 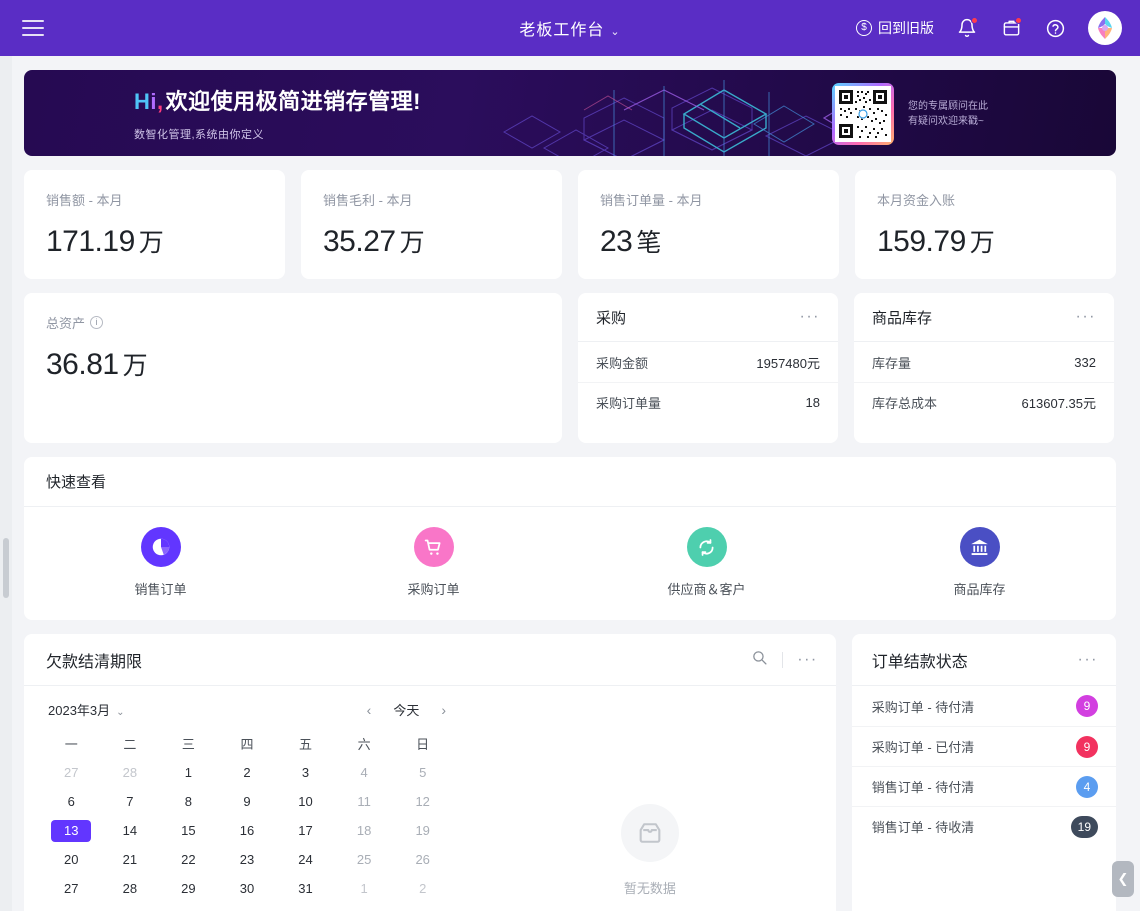 What do you see at coordinates (364, 830) in the screenshot?
I see `calendar-day-cell: 18` at bounding box center [364, 830].